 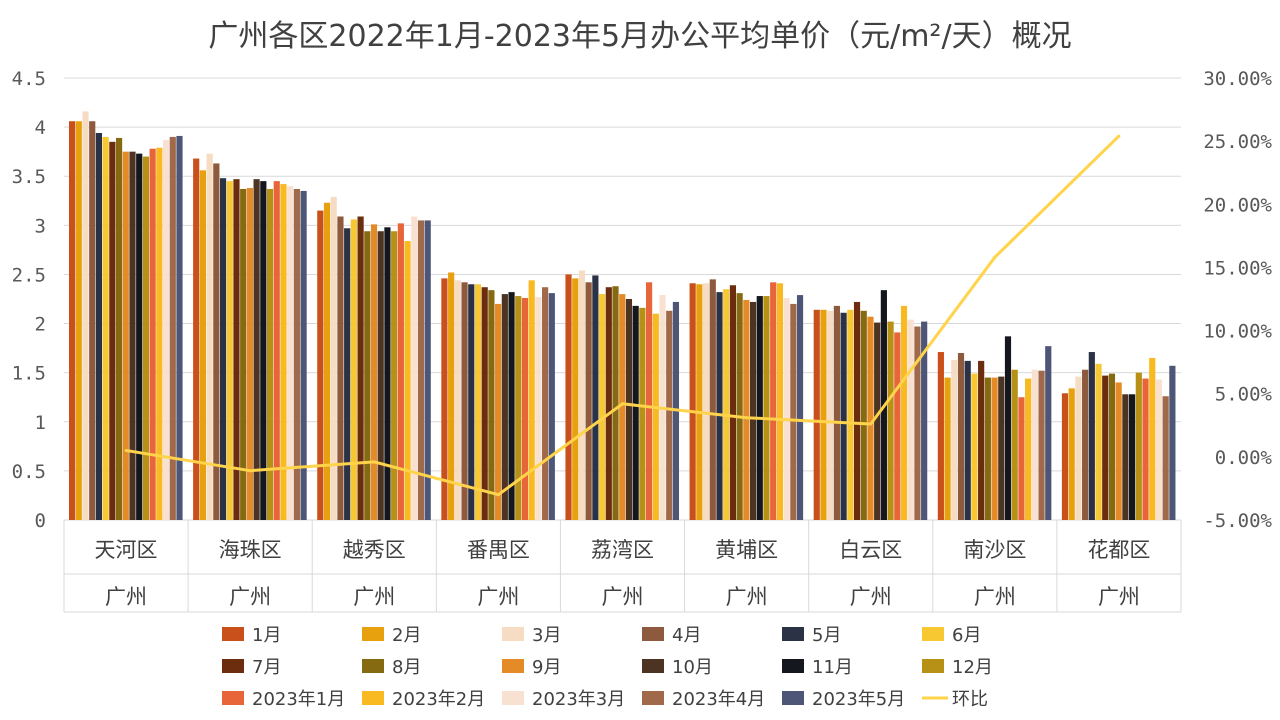 I want to click on legend-label: 10月, so click(x=692, y=667).